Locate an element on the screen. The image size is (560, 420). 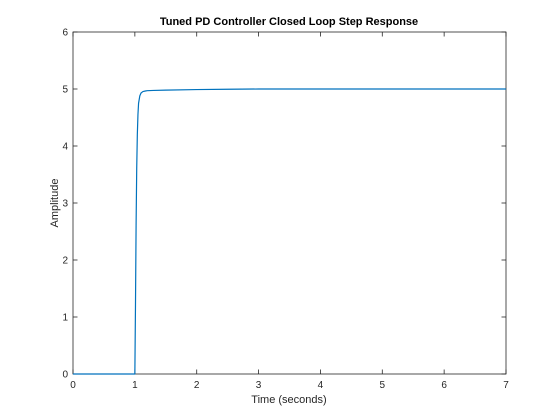
x-tick-label: 0 is located at coordinates (73, 385).